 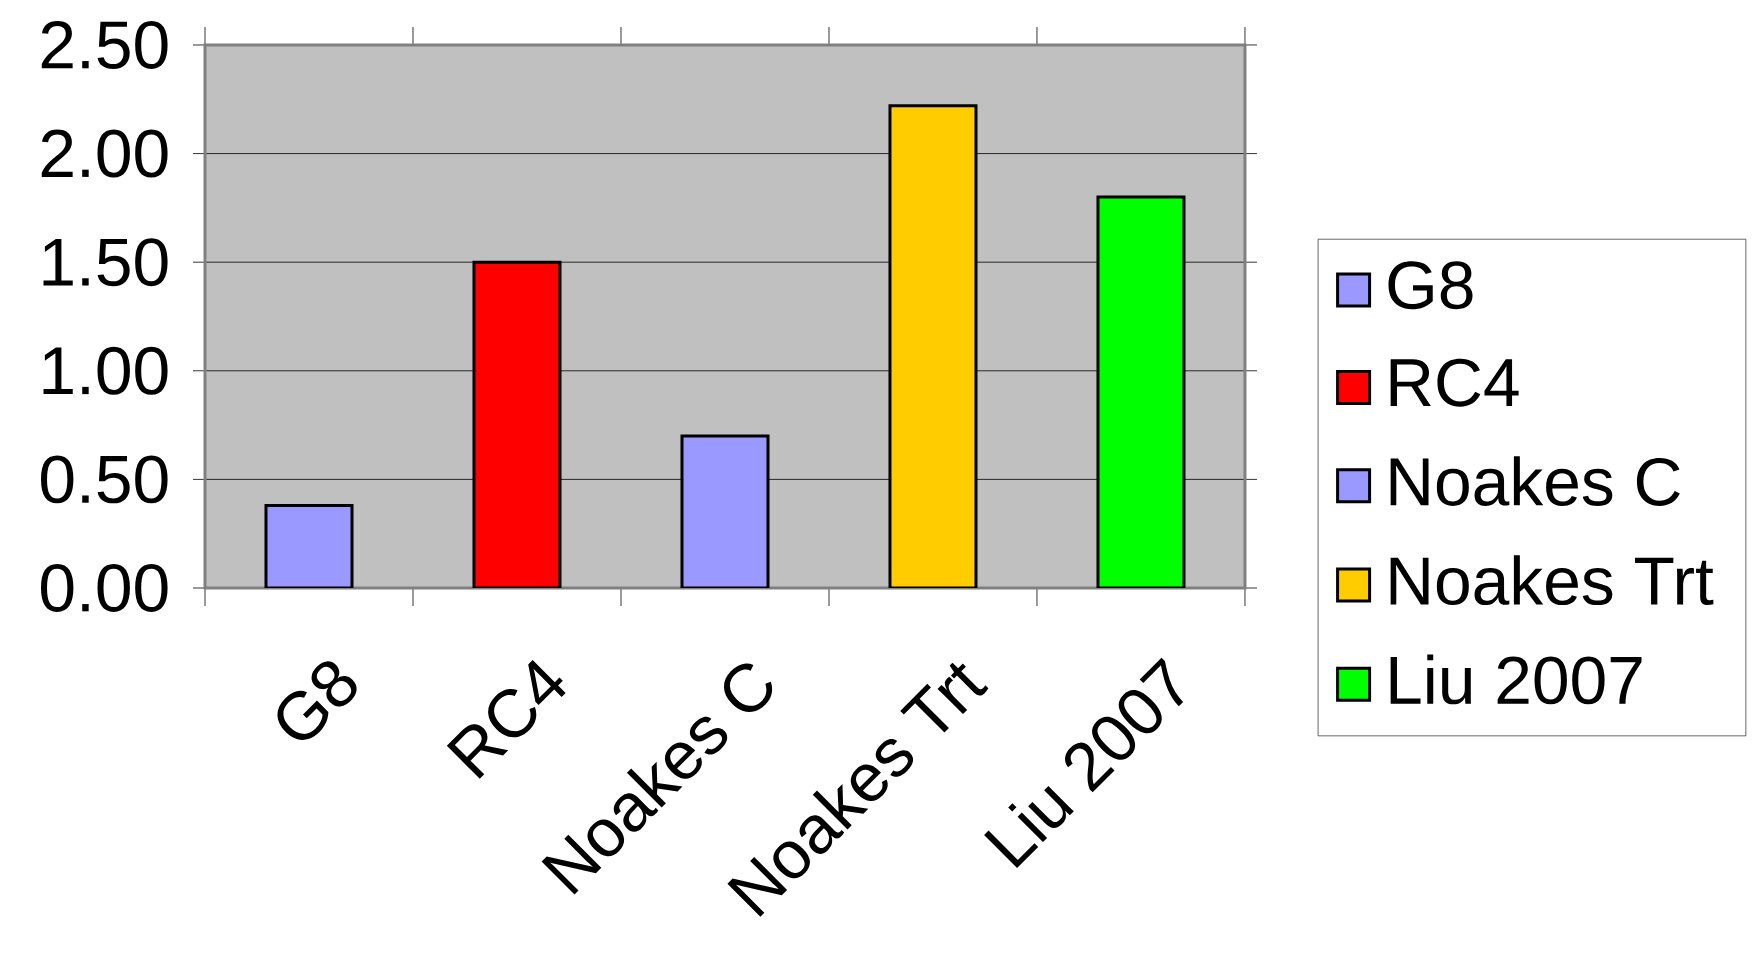 What do you see at coordinates (104, 588) in the screenshot?
I see `y-tick-label: 0.00` at bounding box center [104, 588].